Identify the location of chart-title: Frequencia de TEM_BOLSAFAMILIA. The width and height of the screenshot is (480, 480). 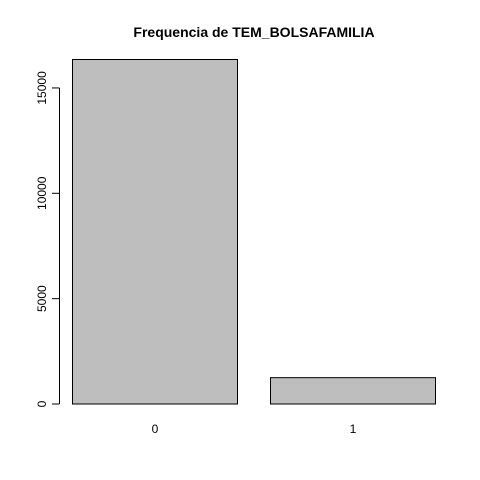
(253, 32).